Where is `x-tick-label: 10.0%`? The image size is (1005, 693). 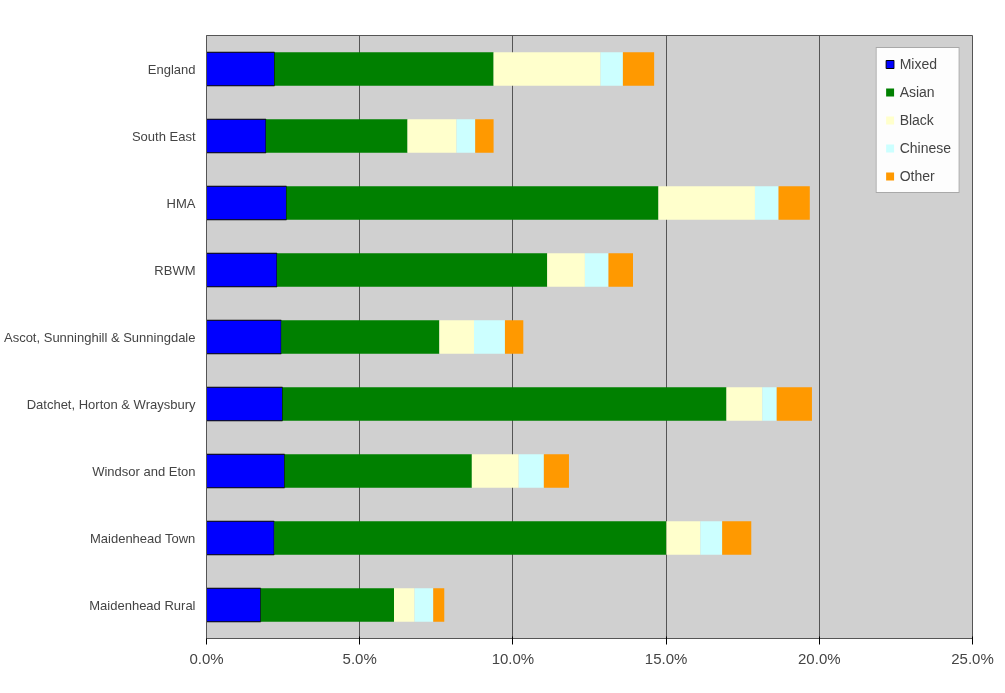 x-tick-label: 10.0% is located at coordinates (513, 658).